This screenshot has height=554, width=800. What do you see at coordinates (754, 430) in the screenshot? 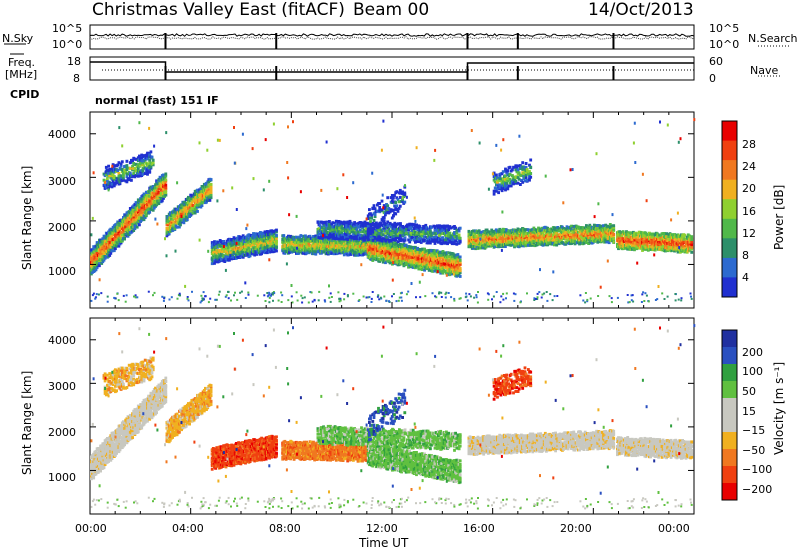
I see `velocity-colorbar-tick: −15` at bounding box center [754, 430].